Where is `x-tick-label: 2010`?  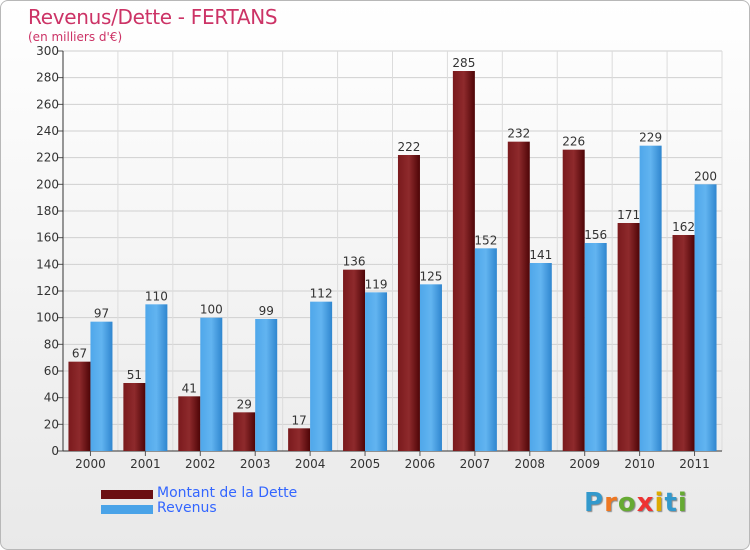
x-tick-label: 2010 is located at coordinates (639, 464).